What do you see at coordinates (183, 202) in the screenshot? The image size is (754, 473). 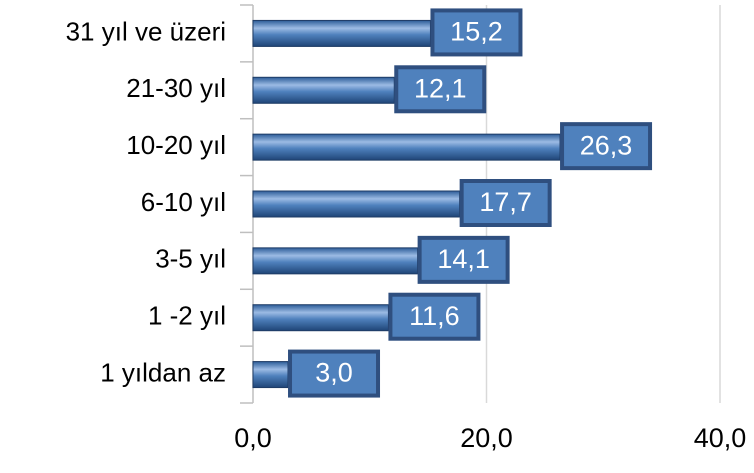 I see `y-tick-label: 6-10 yıl` at bounding box center [183, 202].